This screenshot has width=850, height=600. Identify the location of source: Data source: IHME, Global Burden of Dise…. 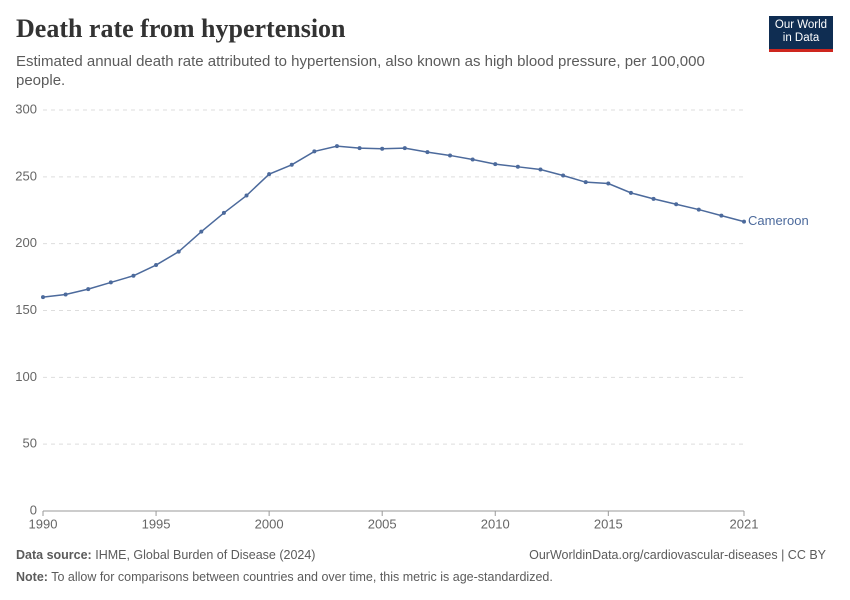
(165, 555).